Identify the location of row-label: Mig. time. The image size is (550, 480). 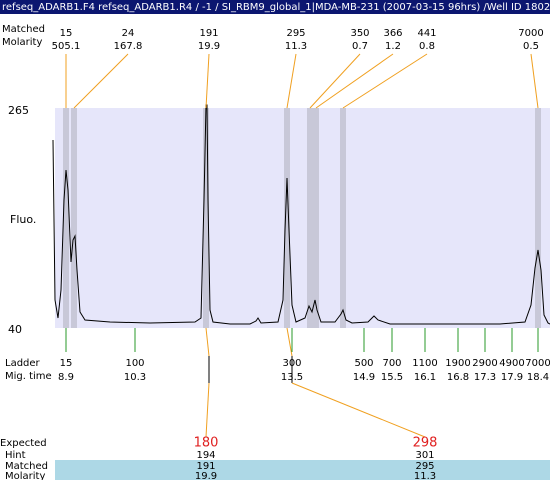
(28, 376).